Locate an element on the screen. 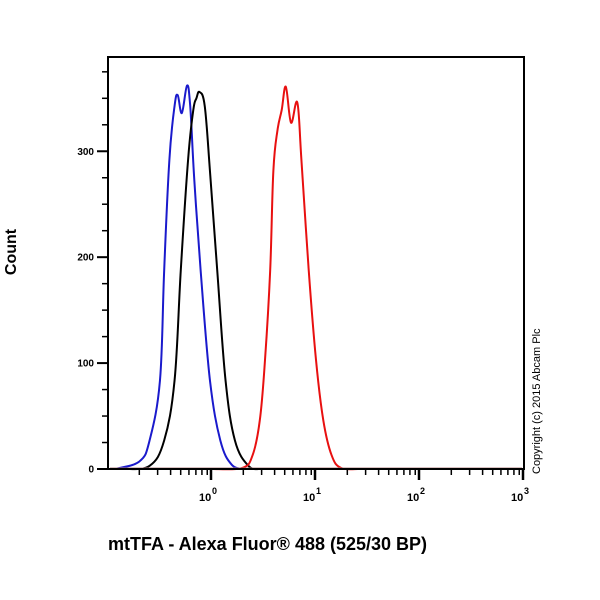 The width and height of the screenshot is (600, 600). histogram-black-curve is located at coordinates (193, 280).